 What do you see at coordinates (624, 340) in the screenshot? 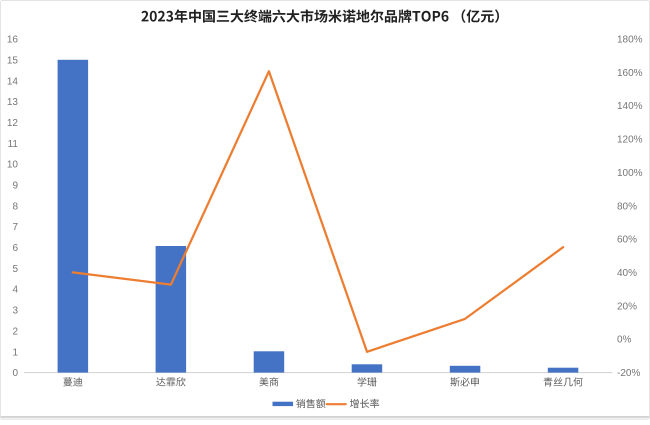
I see `svg-text: 0%` at bounding box center [624, 340].